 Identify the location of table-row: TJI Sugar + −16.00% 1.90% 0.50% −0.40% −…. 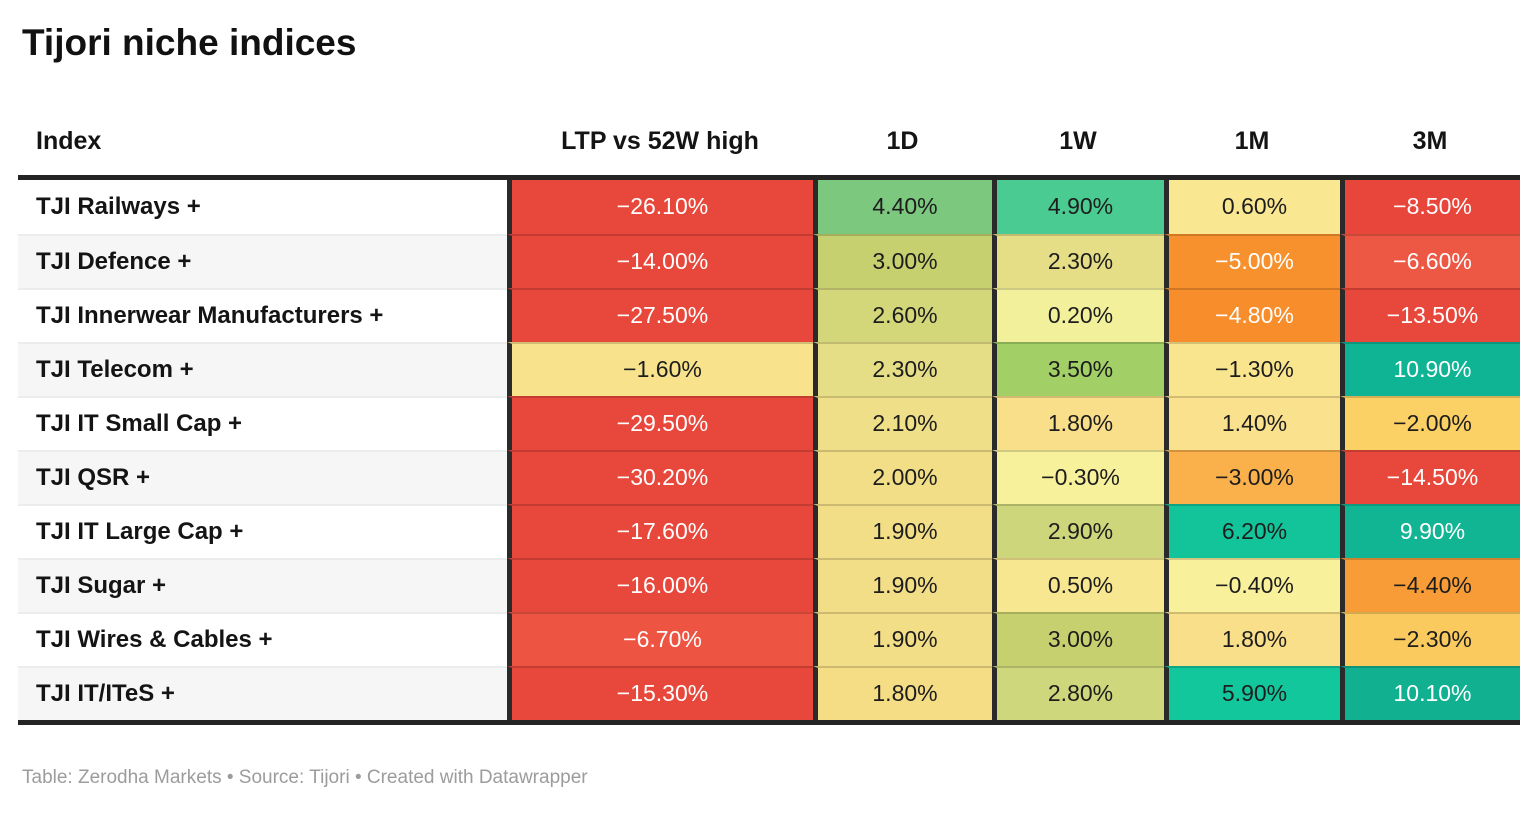
(769, 584).